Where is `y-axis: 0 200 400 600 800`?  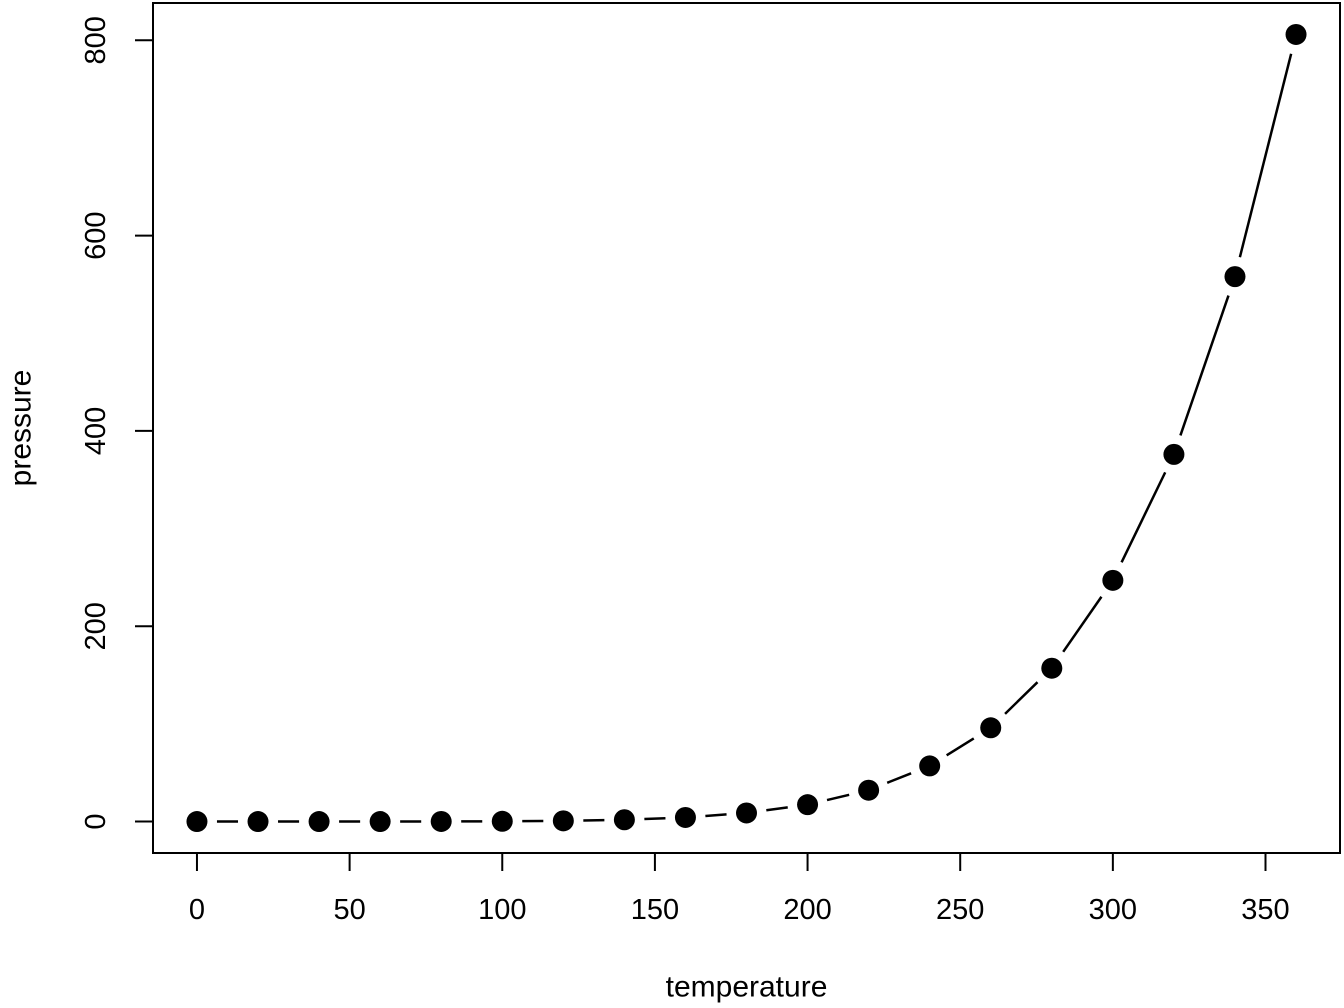
y-axis: 0 200 400 600 800 is located at coordinates (116, 423).